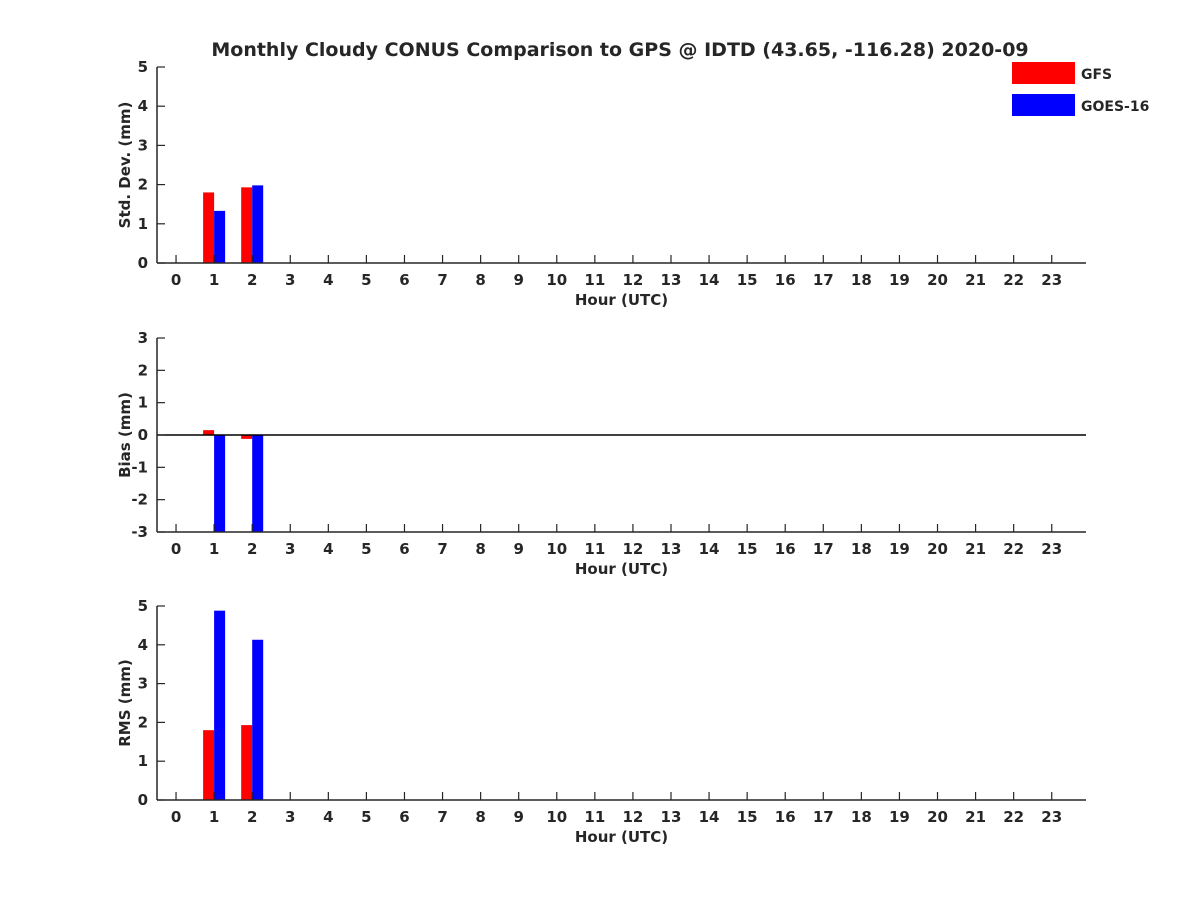  I want to click on y-axis-label: Std. Dev. (mm), so click(125, 165).